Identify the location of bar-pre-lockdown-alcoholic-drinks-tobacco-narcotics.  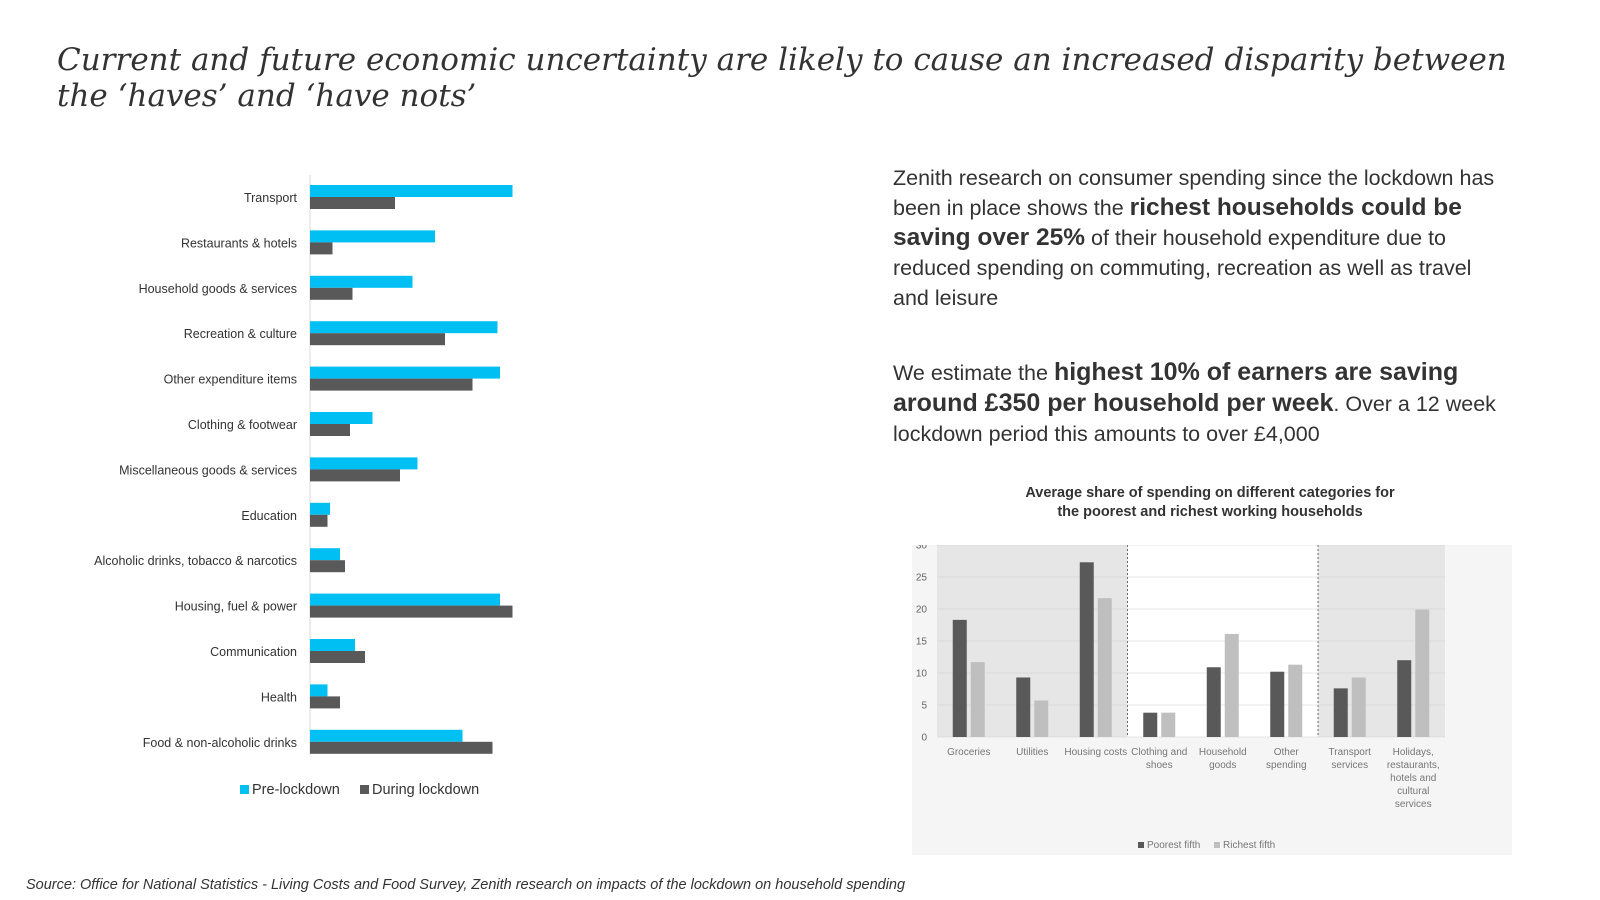
(325, 554).